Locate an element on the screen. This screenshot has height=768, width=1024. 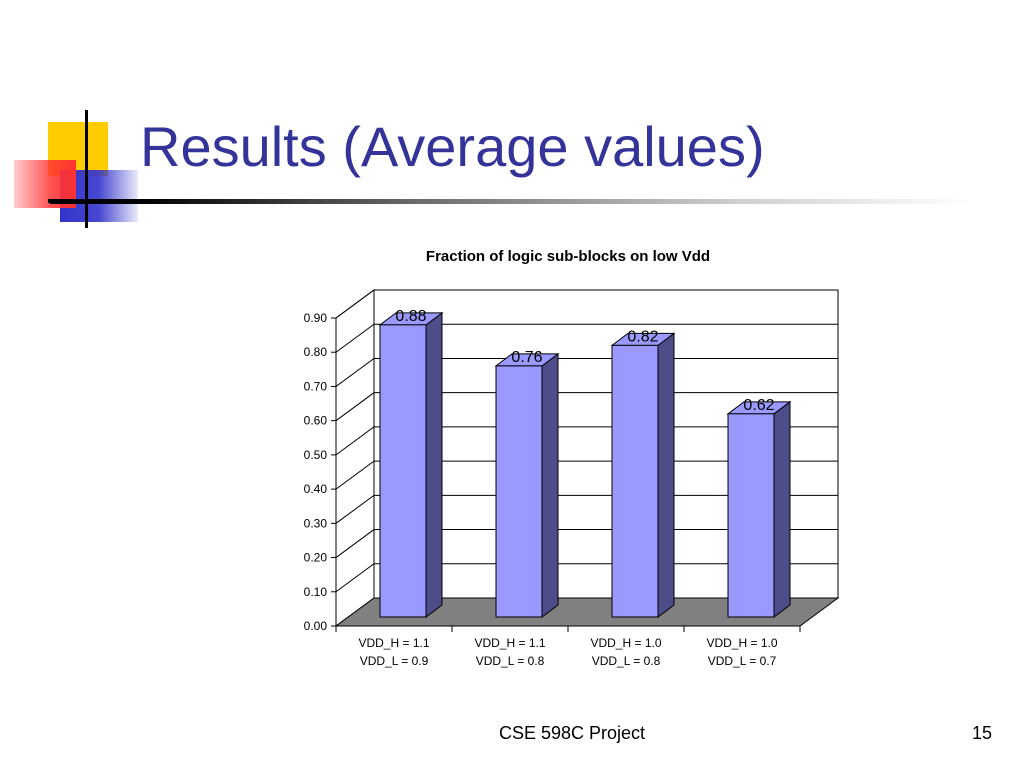
y-tick-label: 0.10 is located at coordinates (316, 592).